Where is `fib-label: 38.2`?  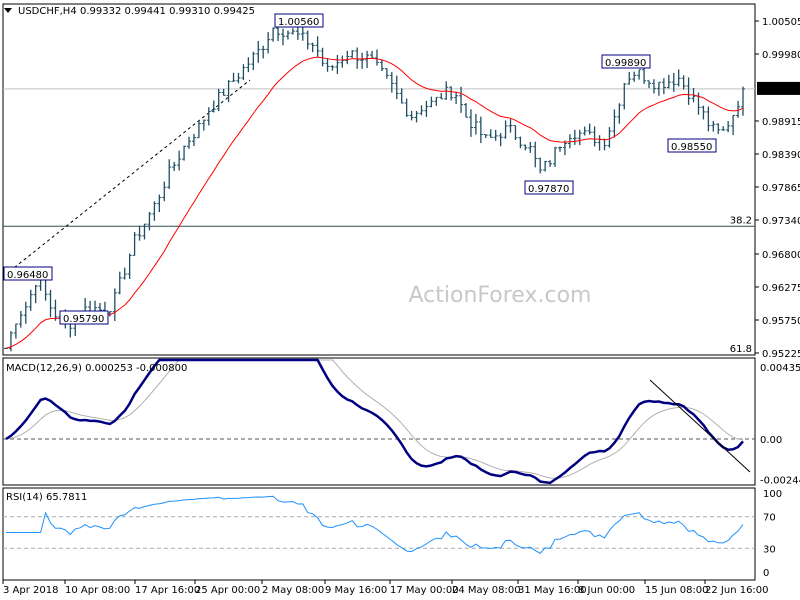 fib-label: 38.2 is located at coordinates (741, 220).